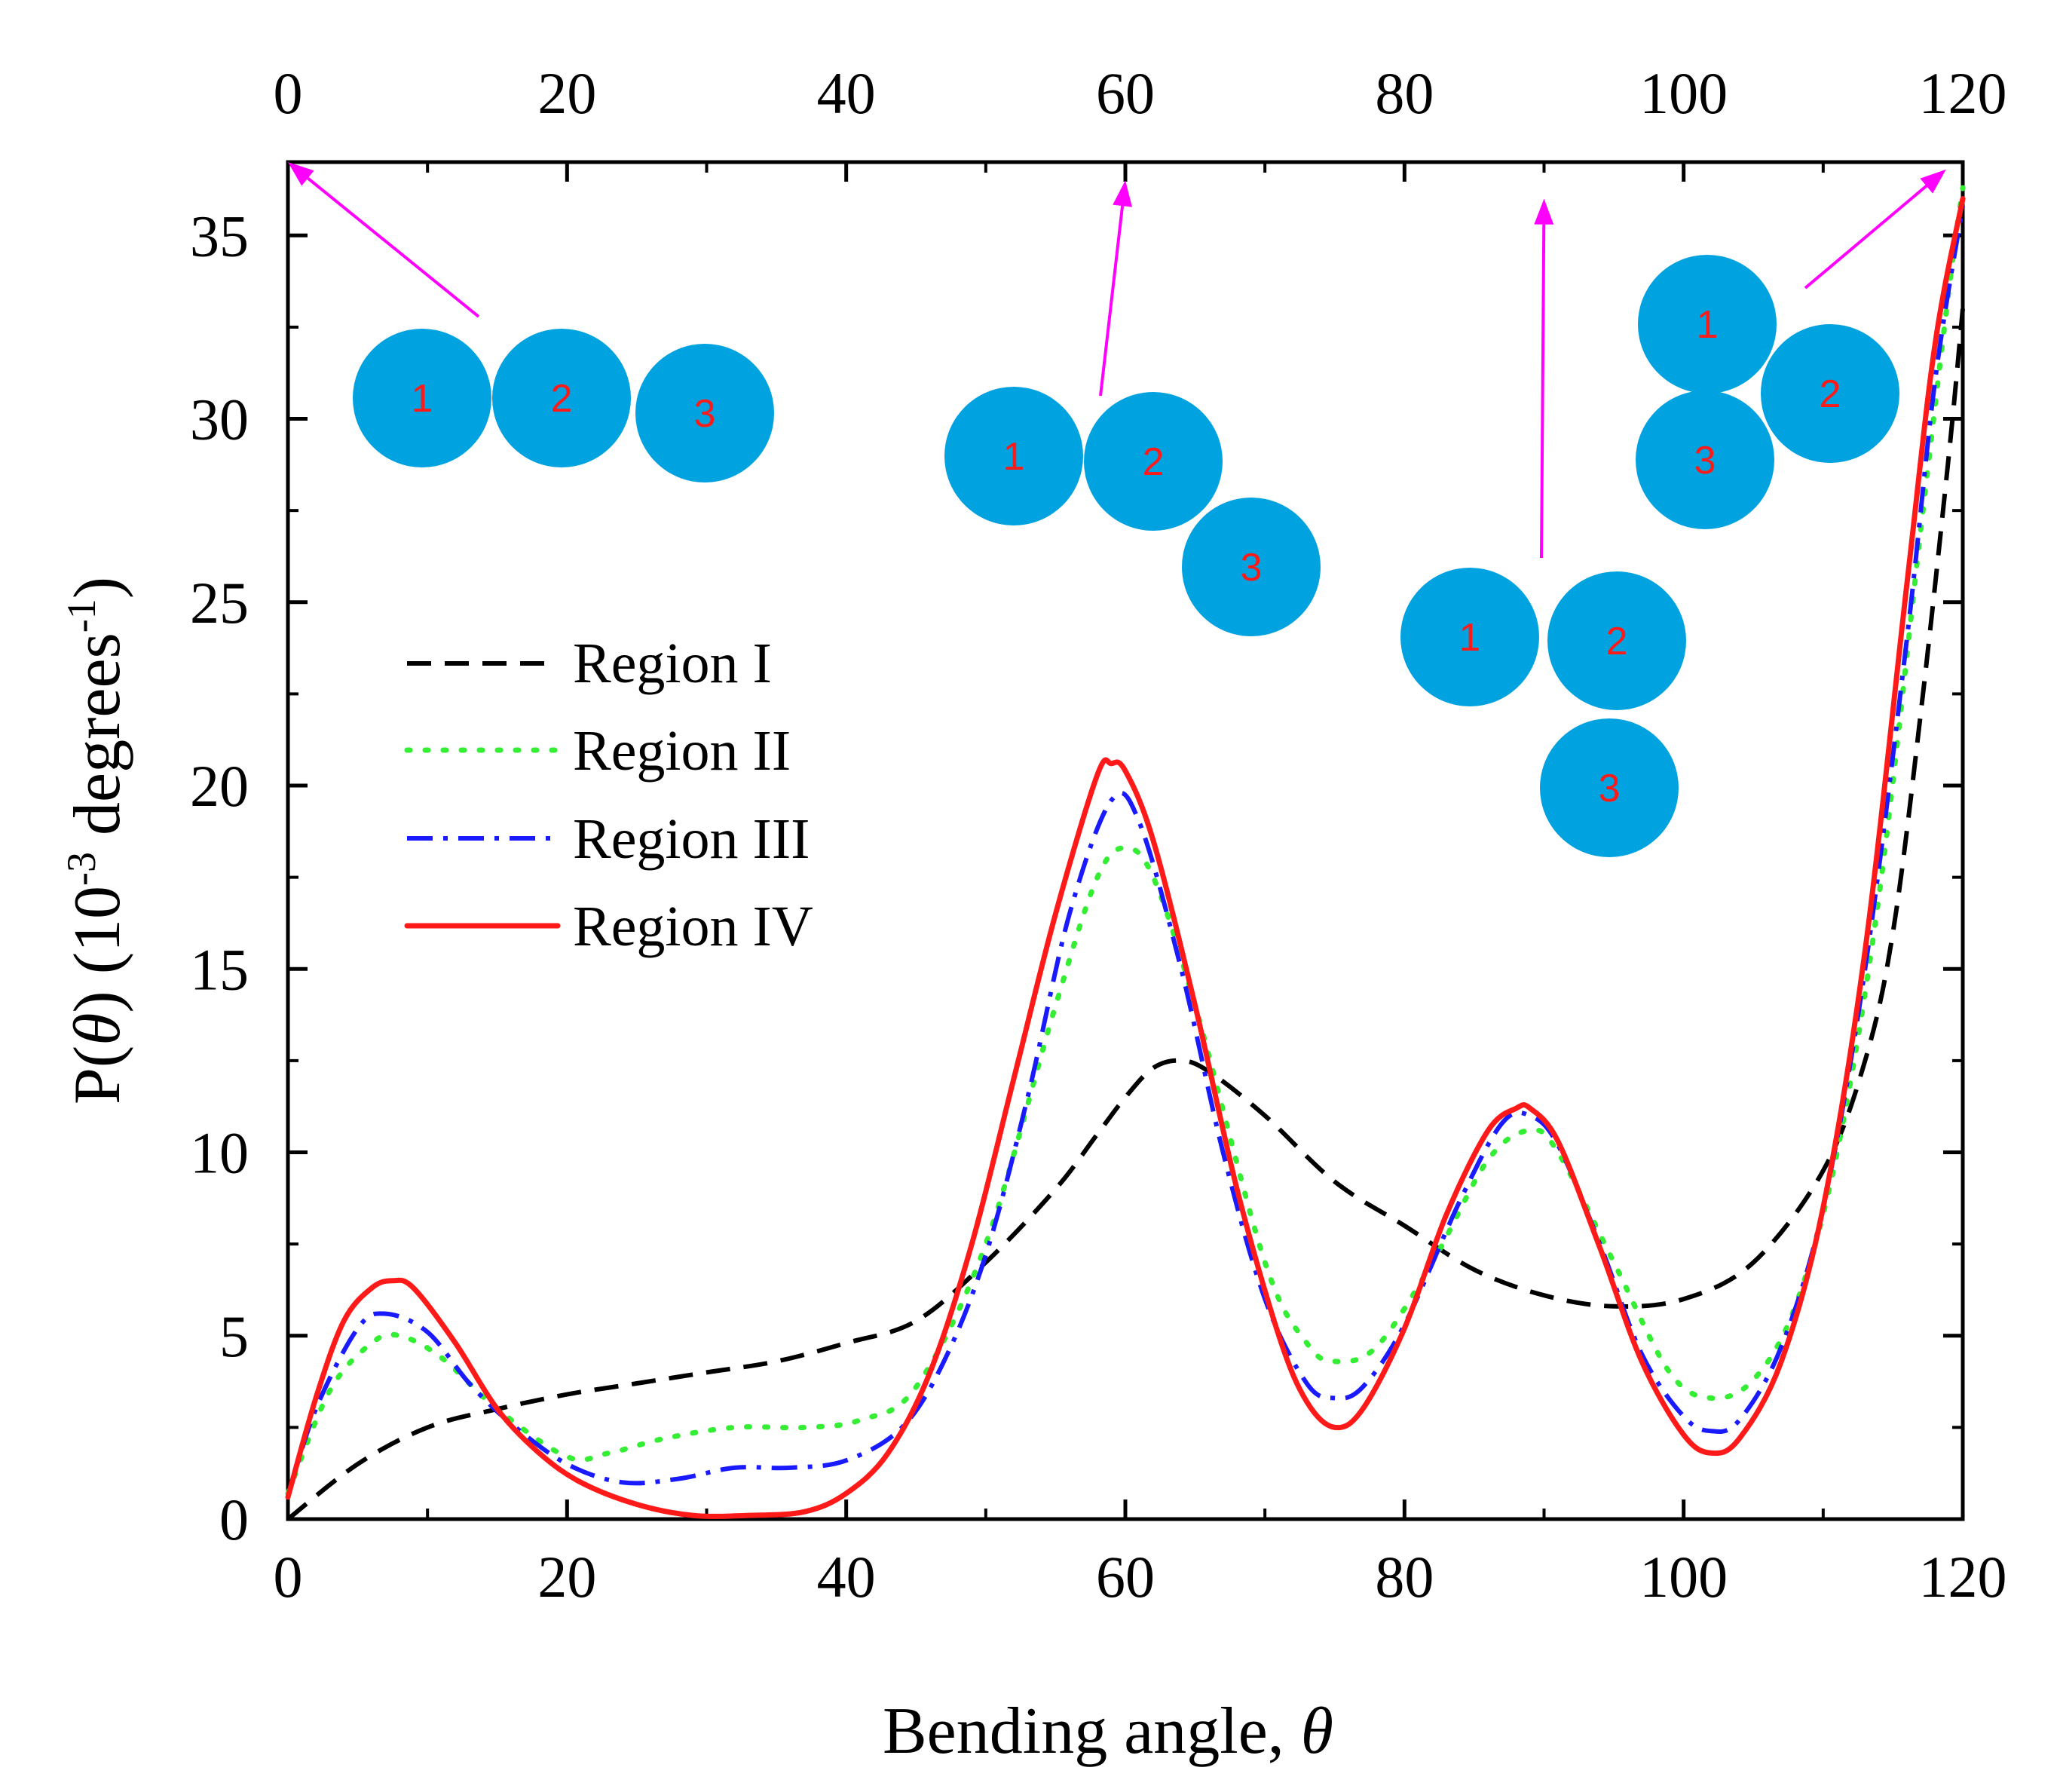 Image resolution: width=2060 pixels, height=1792 pixels. Describe the element at coordinates (219, 603) in the screenshot. I see `y-tick-label: 25` at that location.